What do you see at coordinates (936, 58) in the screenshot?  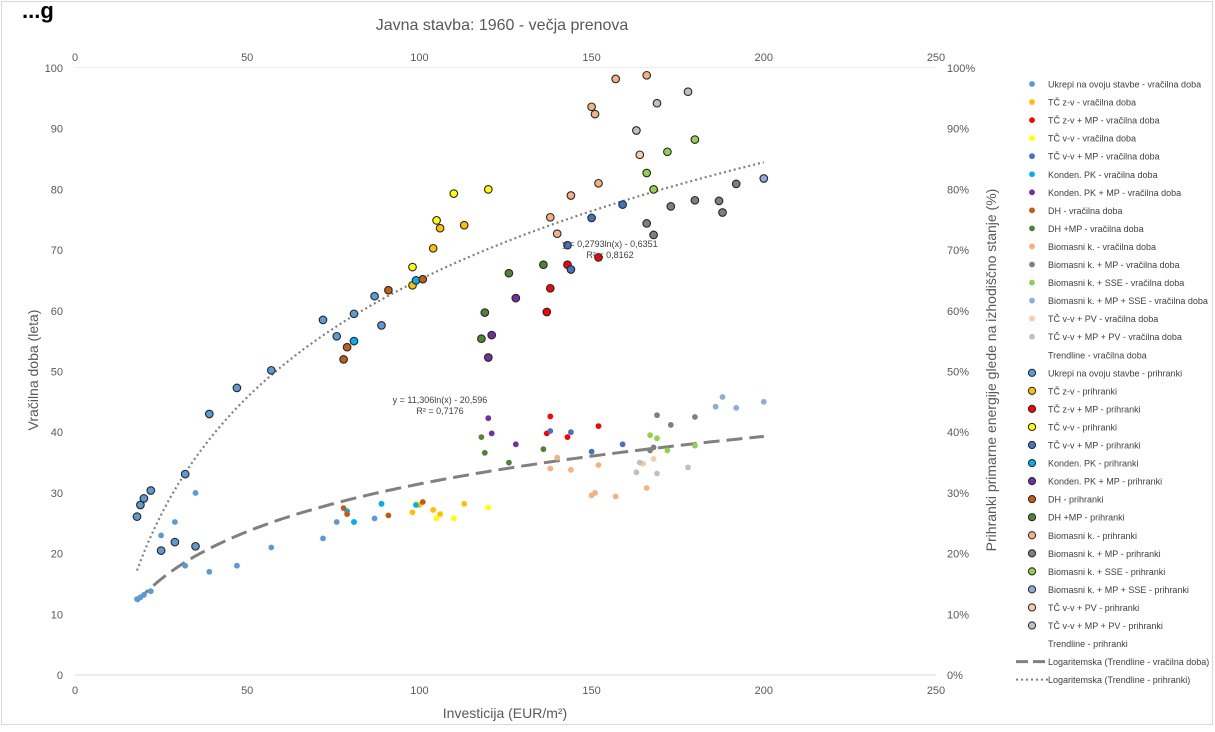 I see `x-top-tick-label: 250` at bounding box center [936, 58].